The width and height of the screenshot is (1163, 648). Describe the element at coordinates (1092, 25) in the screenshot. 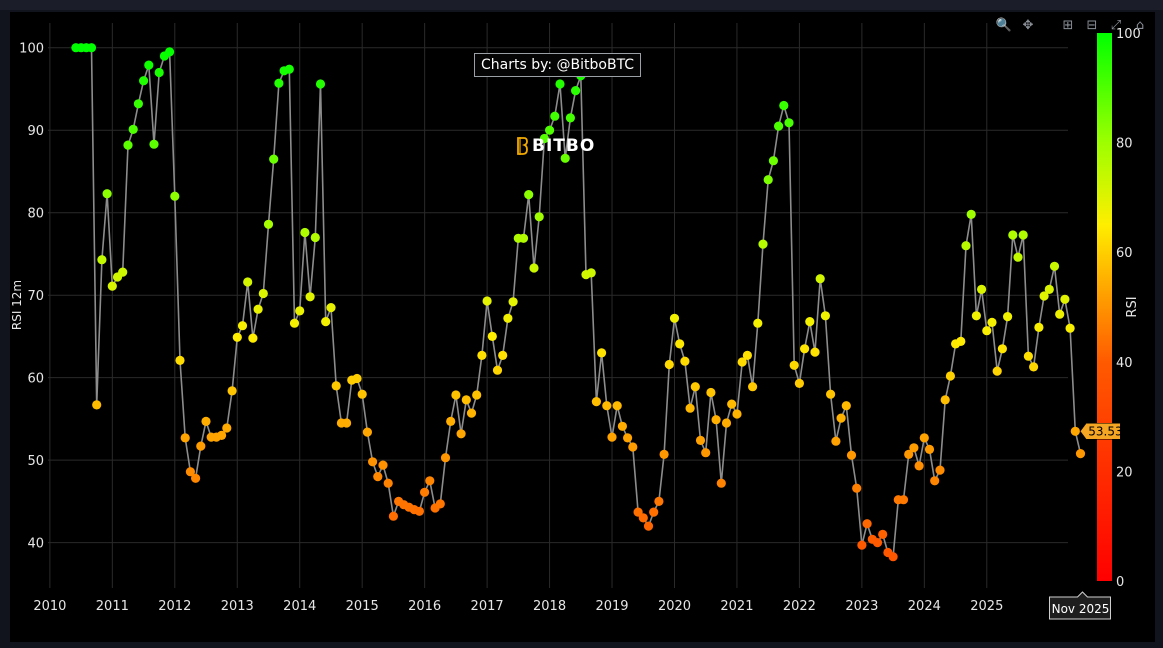

I see `zoom-out-icon: ⊟` at that location.